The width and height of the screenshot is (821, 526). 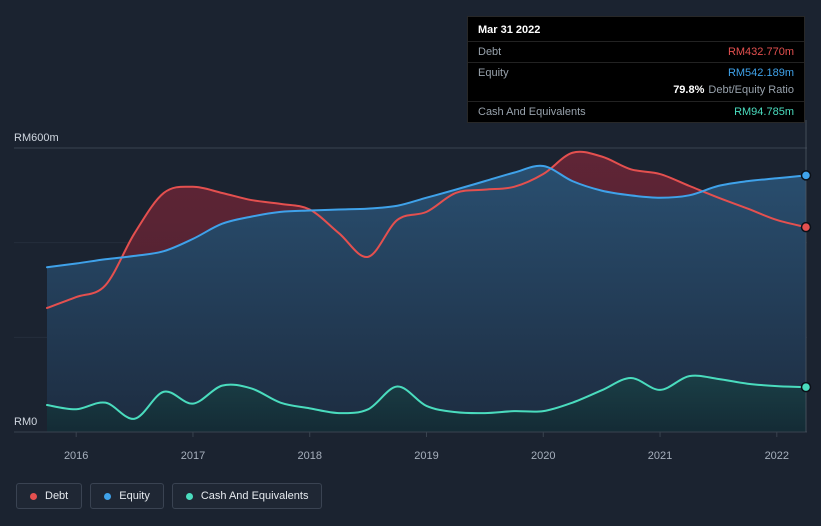 I want to click on x-tick-label: 2022, so click(x=777, y=456).